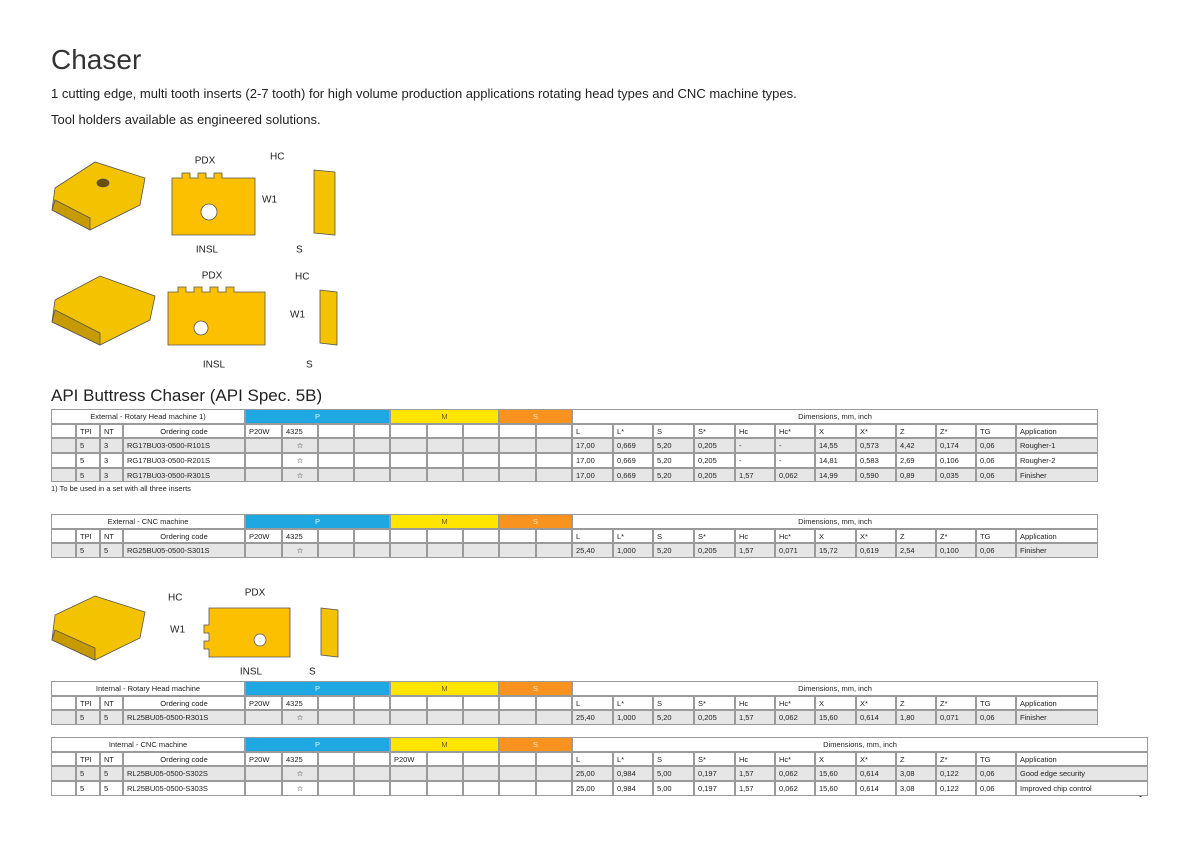 The height and width of the screenshot is (849, 1200). What do you see at coordinates (300, 703) in the screenshot?
I see `column-header: 4325` at bounding box center [300, 703].